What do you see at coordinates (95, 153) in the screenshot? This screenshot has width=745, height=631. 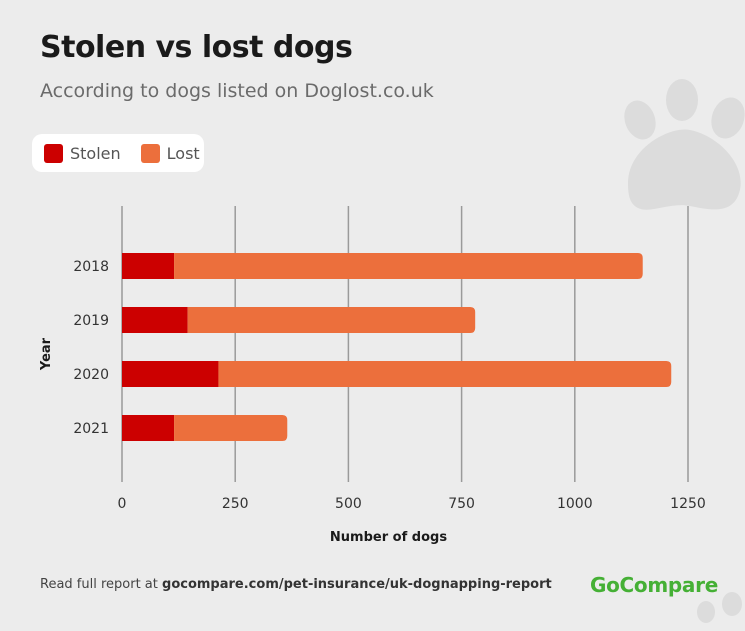 I see `legend-label-stolen: Stolen` at bounding box center [95, 153].